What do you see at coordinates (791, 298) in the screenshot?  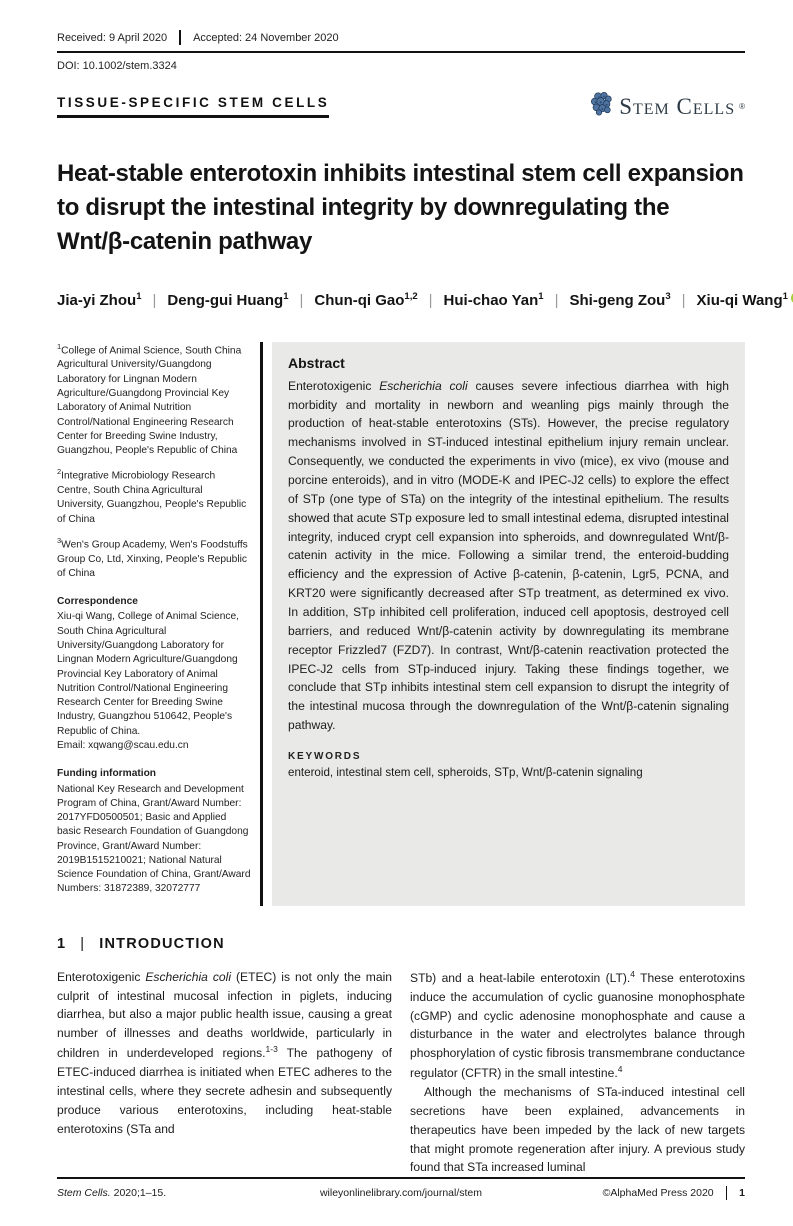 I see `orcid-icon: iD` at bounding box center [791, 298].